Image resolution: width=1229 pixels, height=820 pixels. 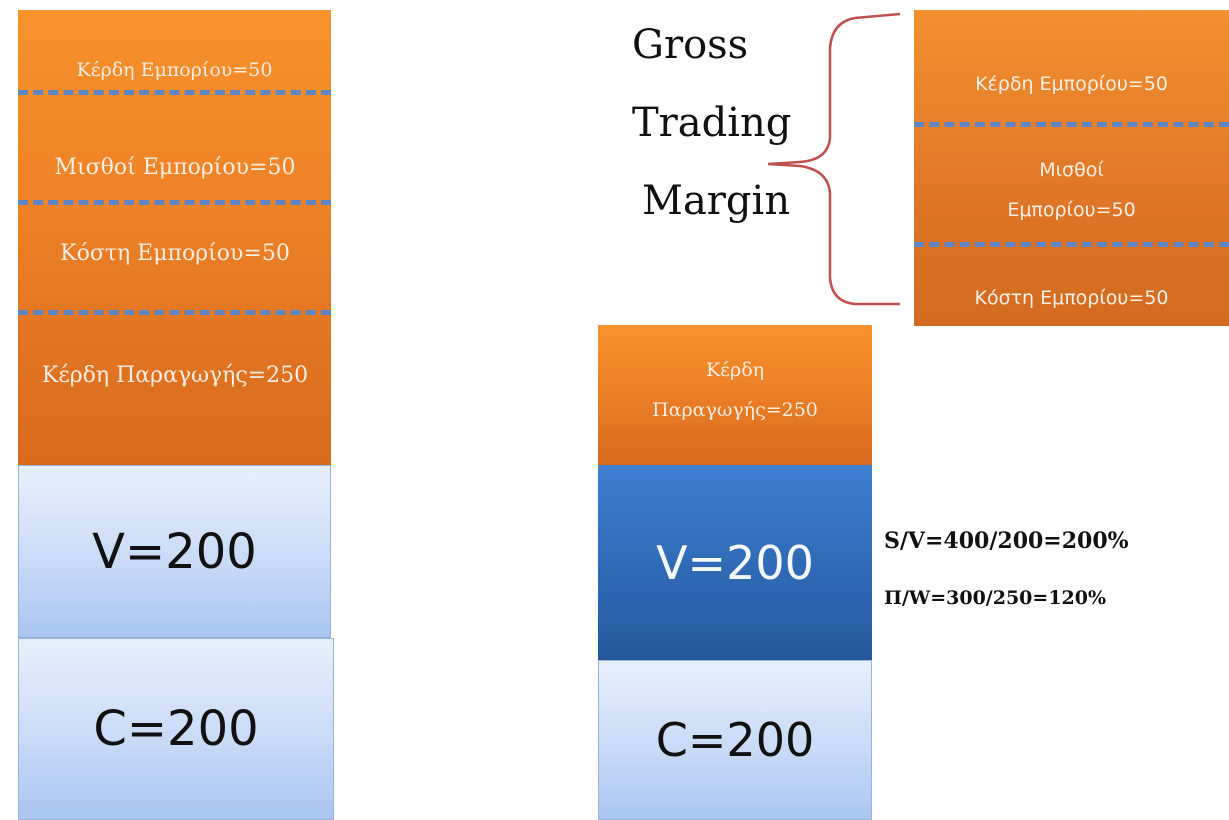 I want to click on left-merchant-costs: Κόστη Εμπορίου=50, so click(x=175, y=253).